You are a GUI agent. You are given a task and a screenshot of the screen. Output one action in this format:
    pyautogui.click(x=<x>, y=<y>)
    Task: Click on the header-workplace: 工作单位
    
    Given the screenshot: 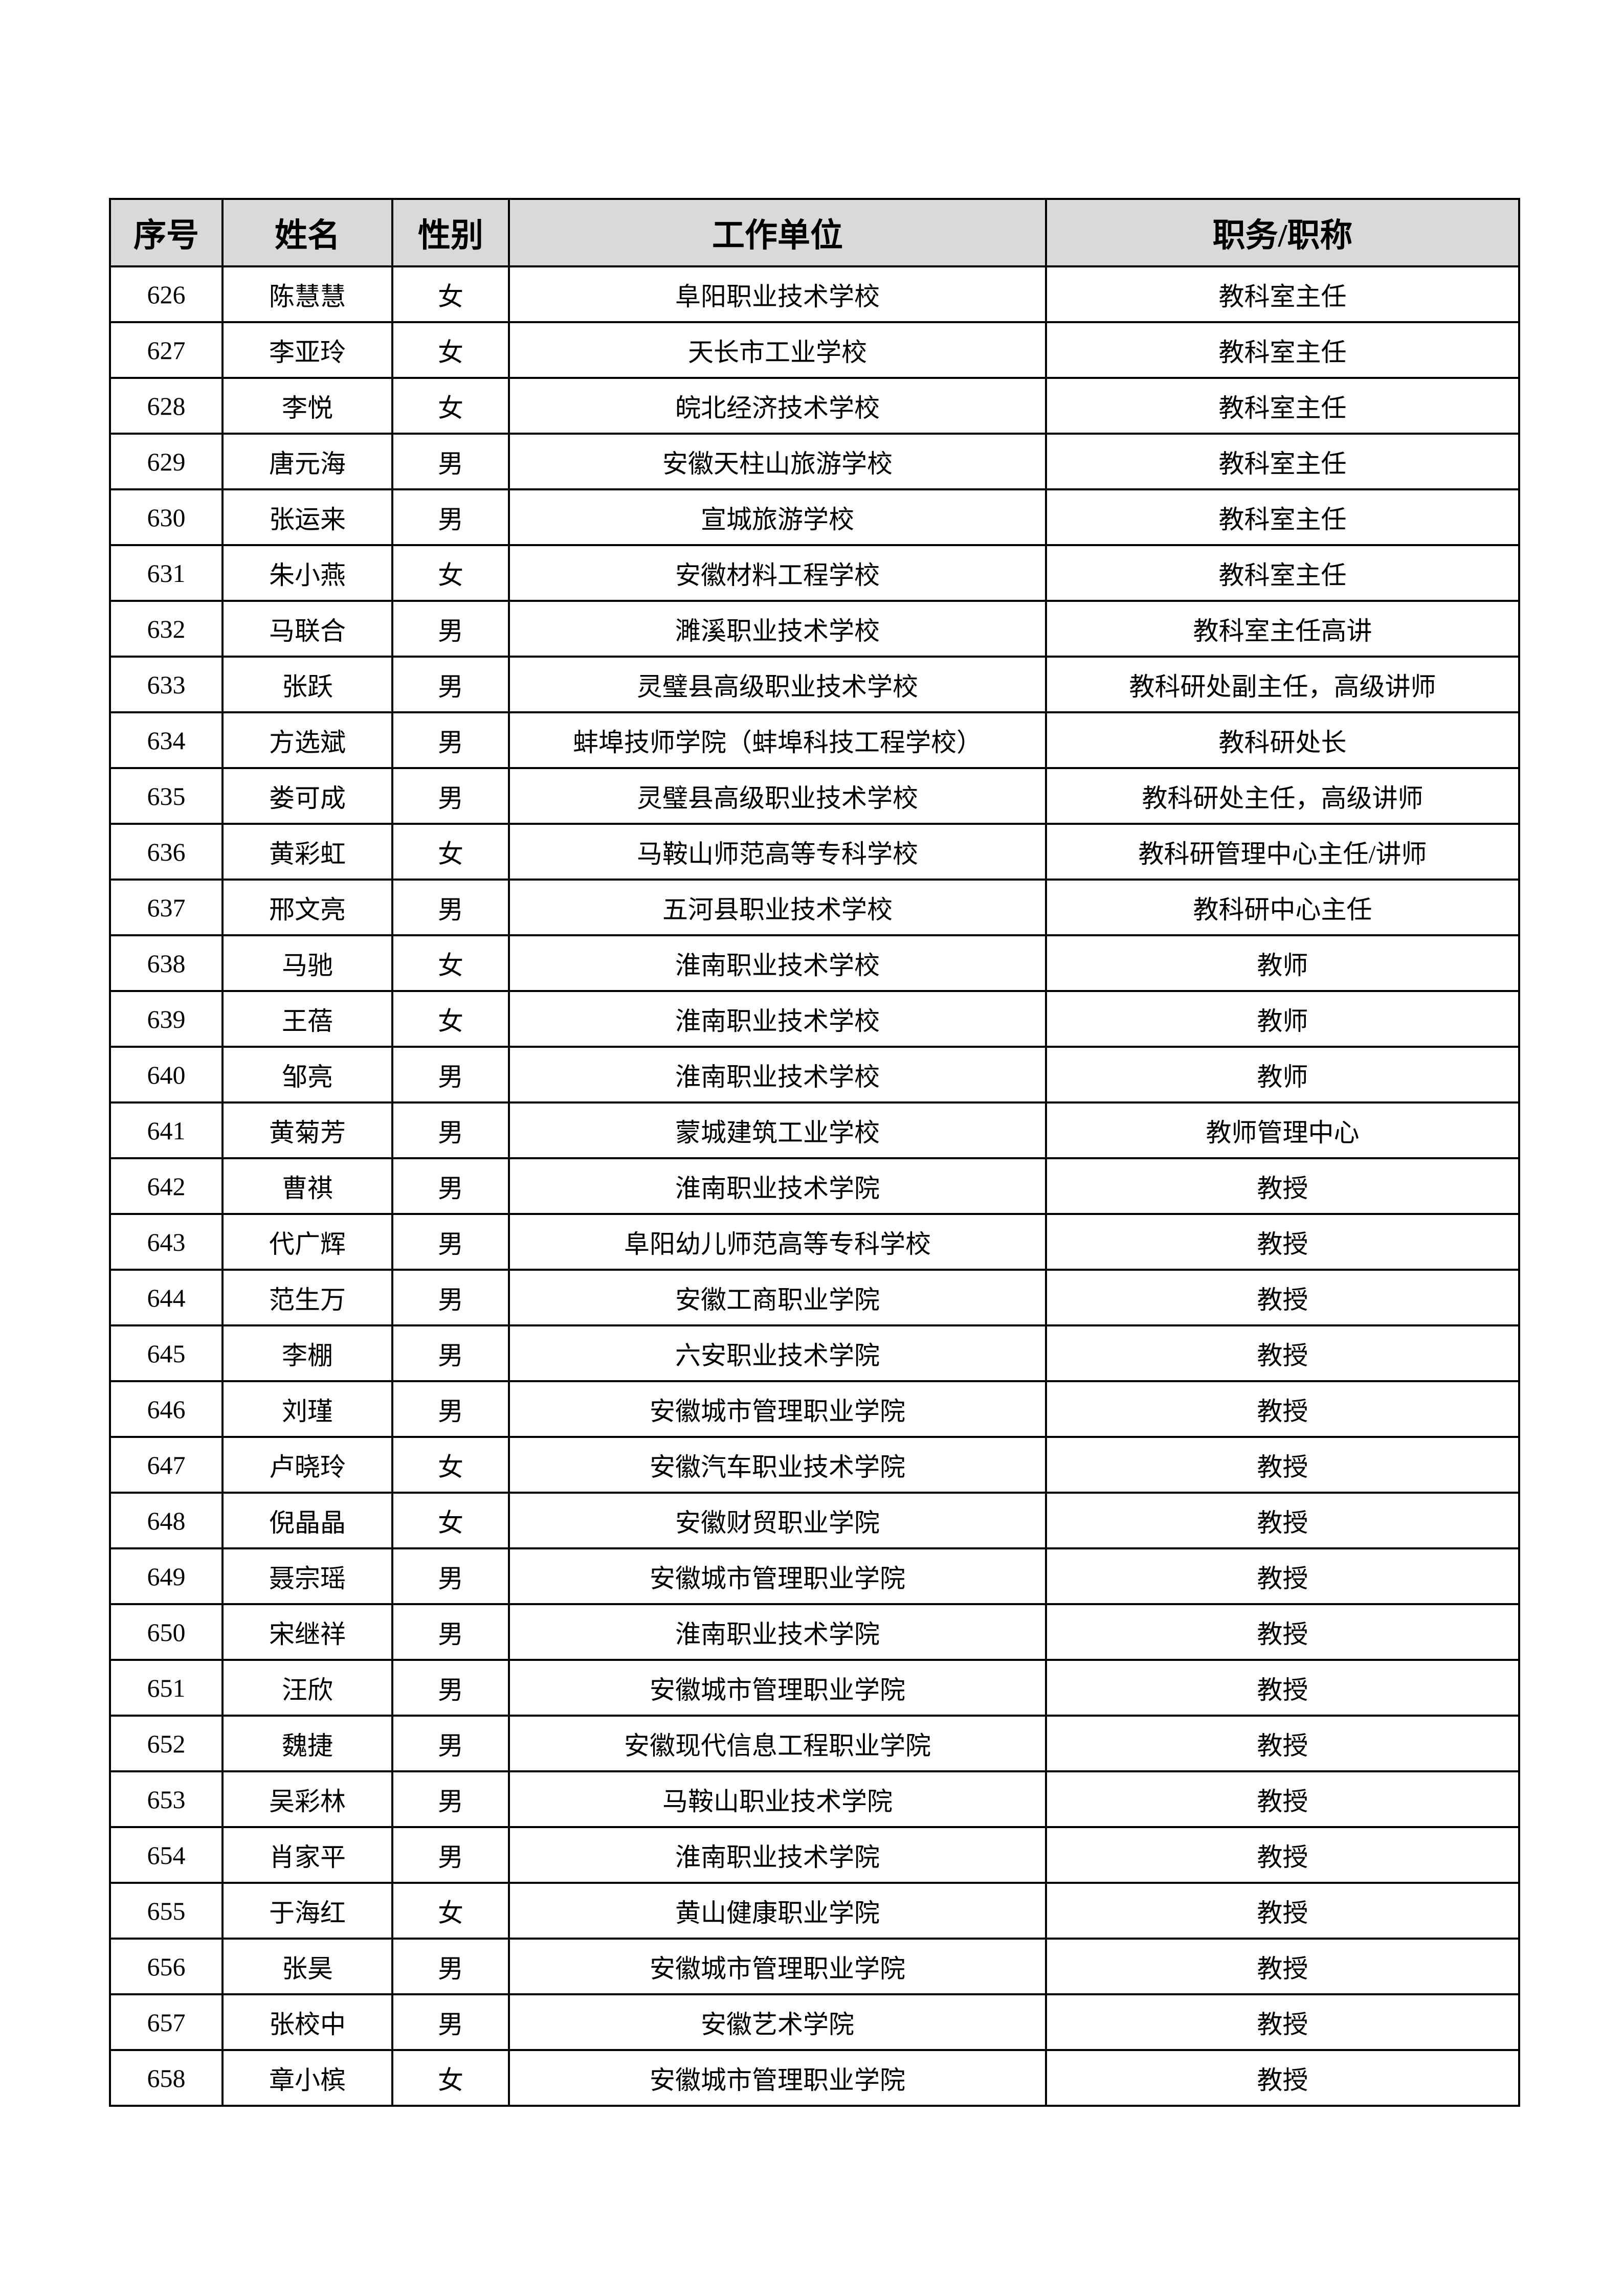 What is the action you would take?
    pyautogui.click(x=777, y=233)
    